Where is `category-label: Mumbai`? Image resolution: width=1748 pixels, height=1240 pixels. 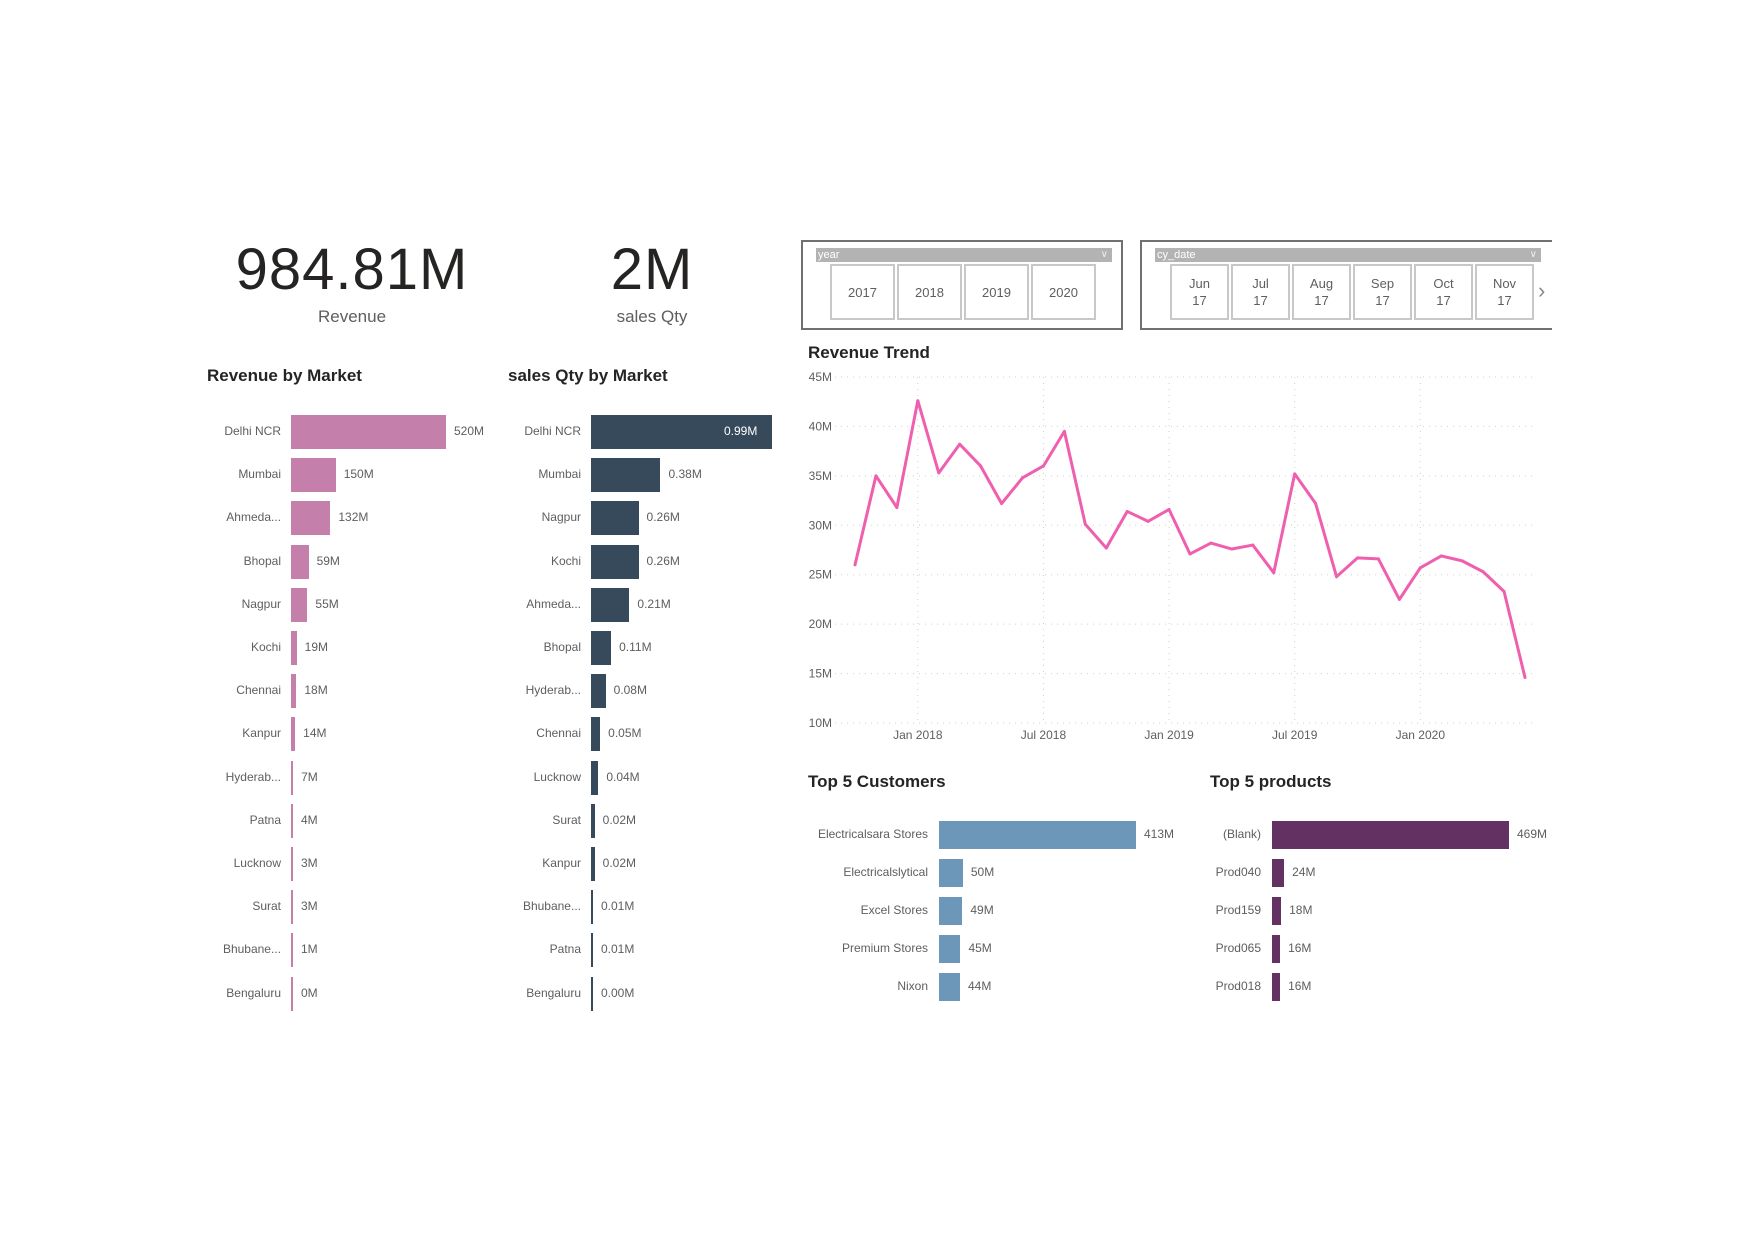 category-label: Mumbai is located at coordinates (259, 474).